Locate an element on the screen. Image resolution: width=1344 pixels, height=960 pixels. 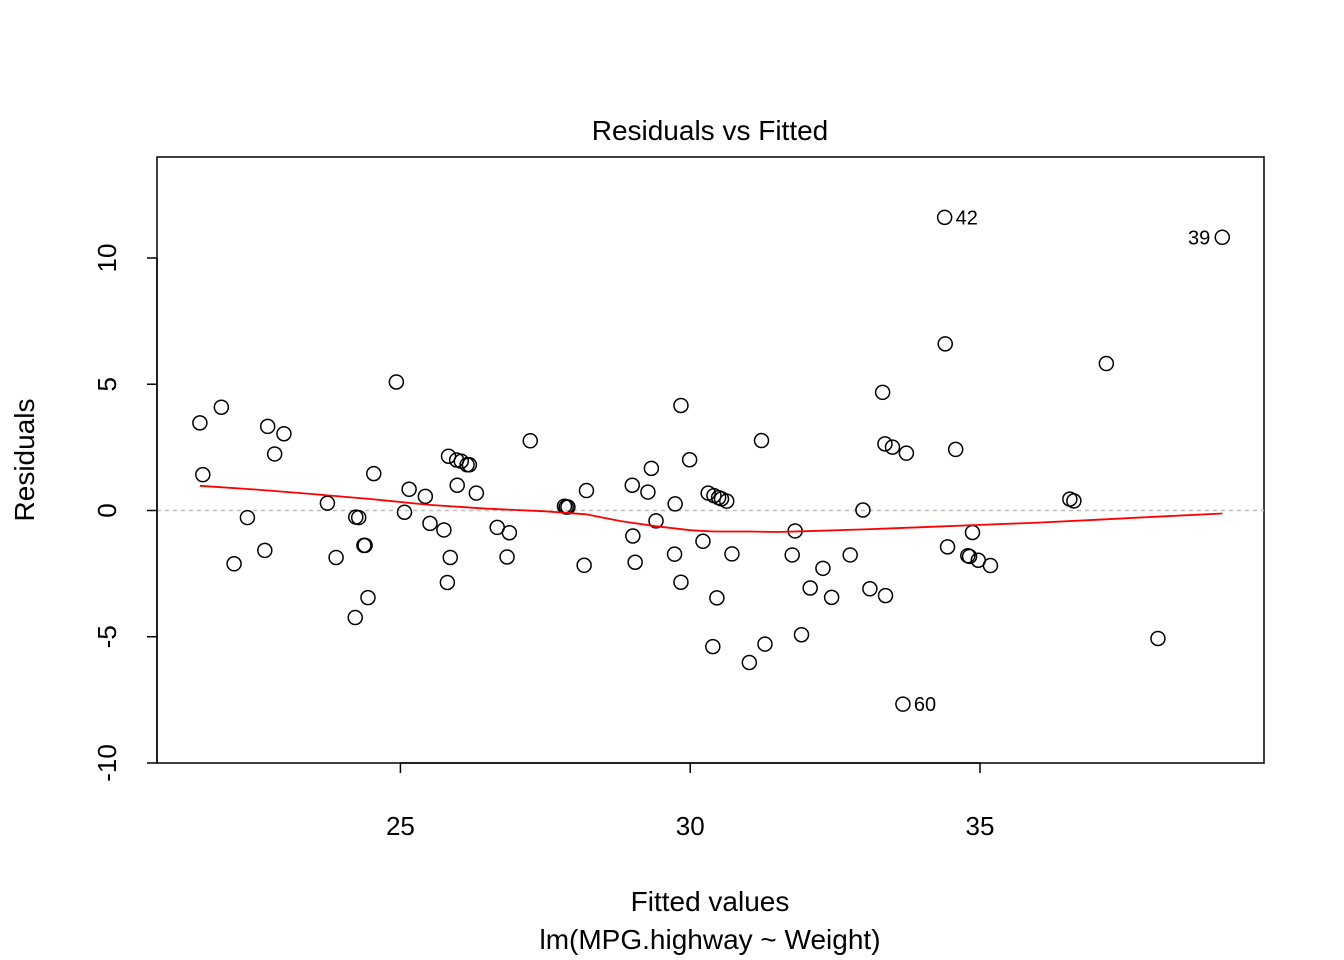
outlier-label-60: 60 is located at coordinates (925, 705).